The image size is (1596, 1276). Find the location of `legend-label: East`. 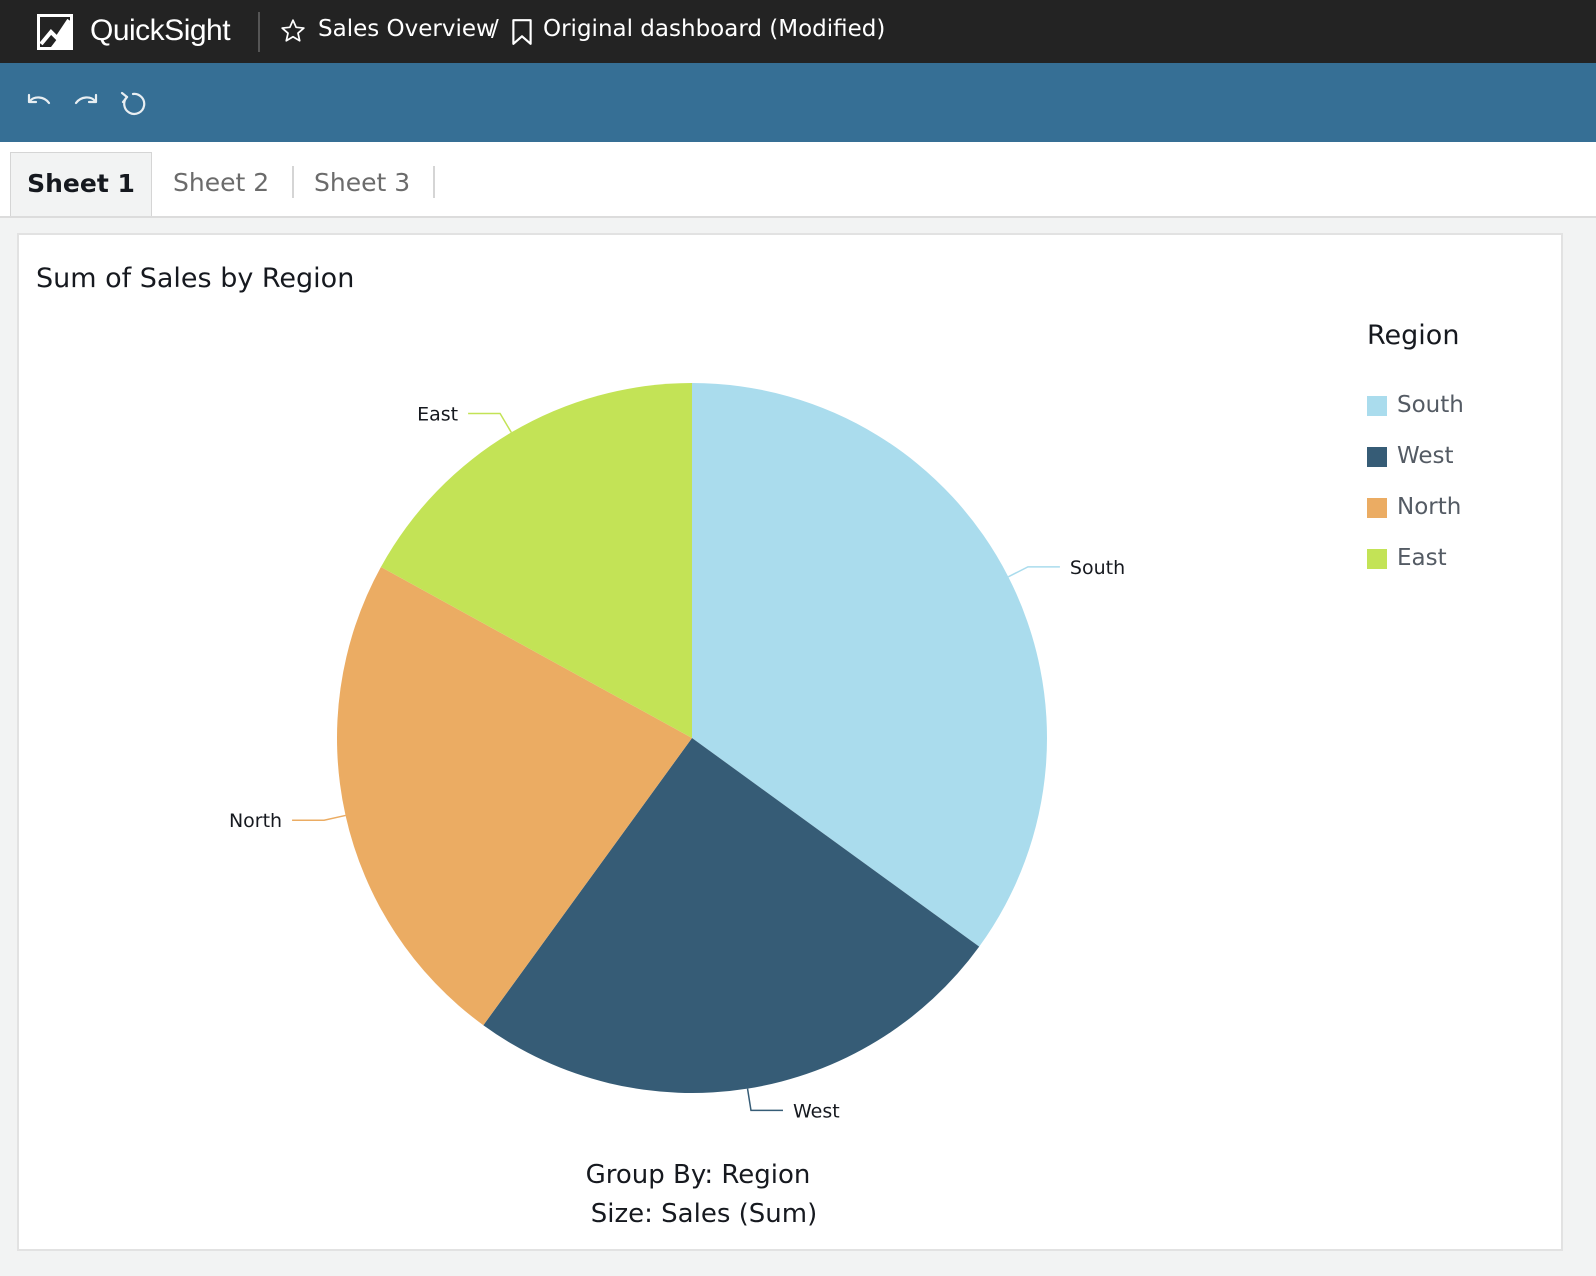

legend-label: East is located at coordinates (1422, 558).